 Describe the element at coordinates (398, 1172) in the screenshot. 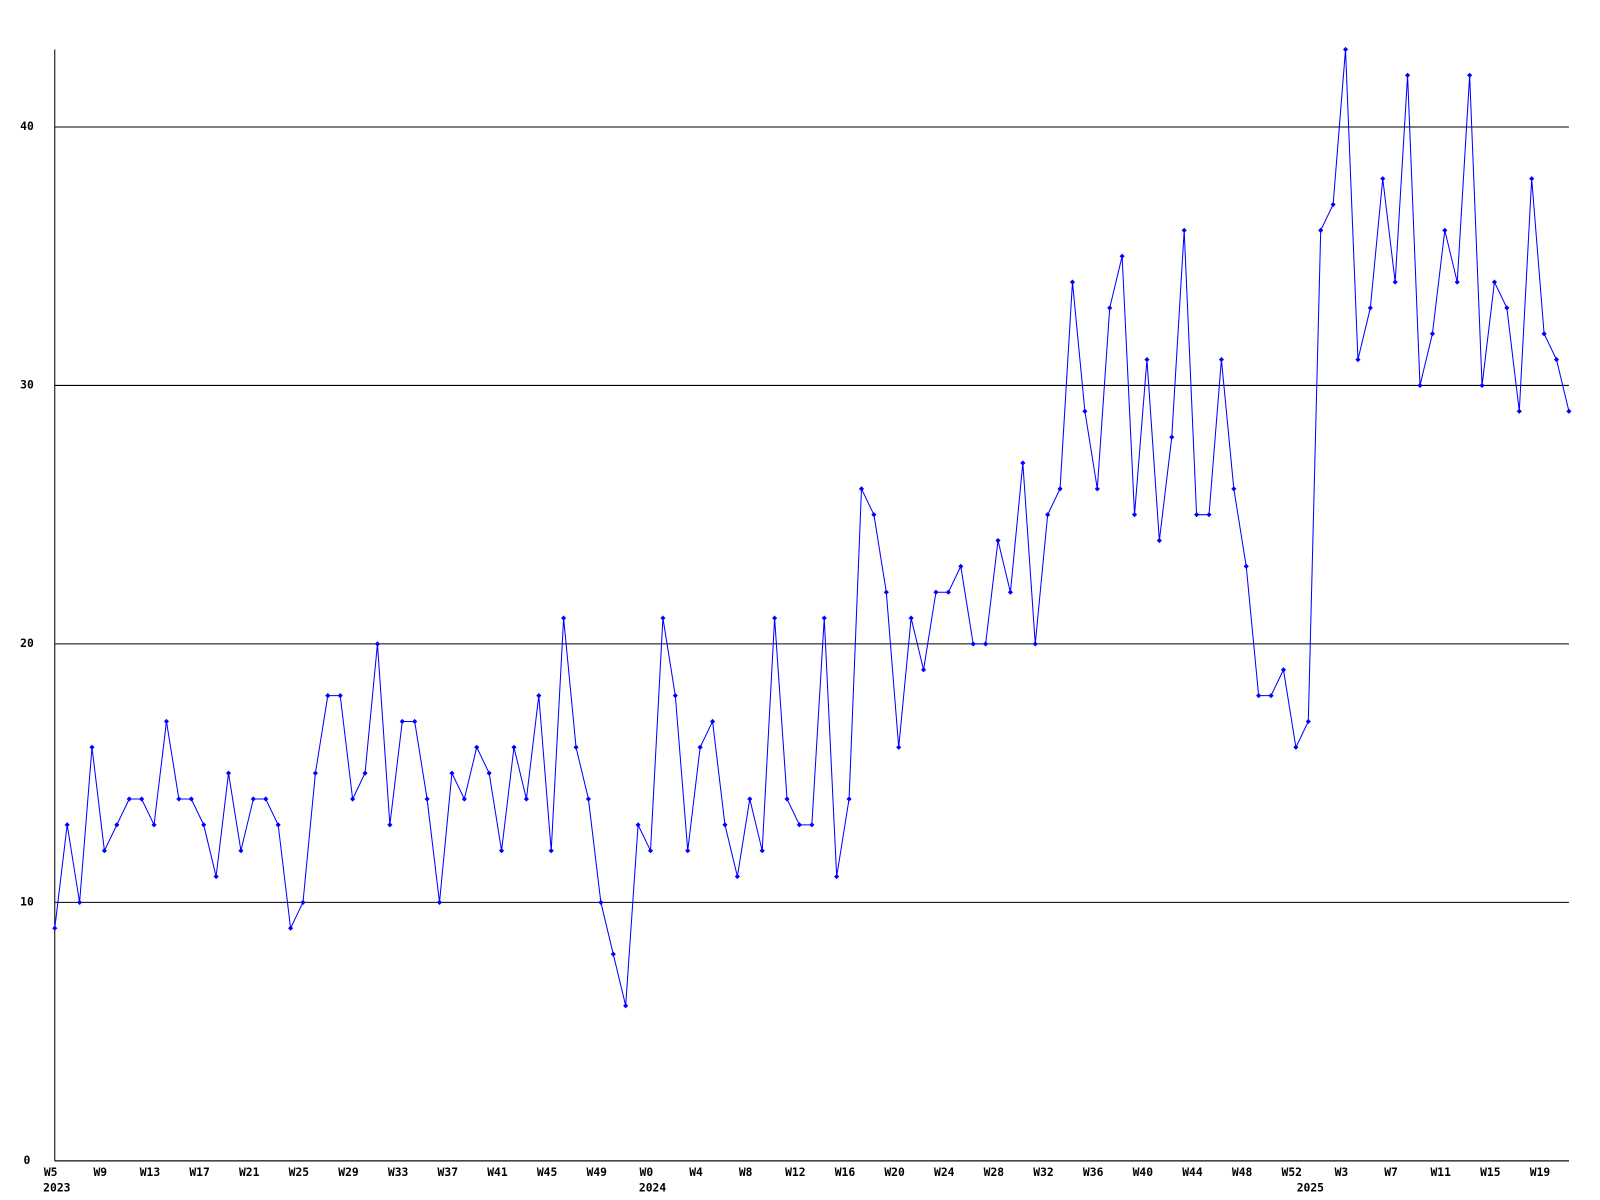

I see `x-tick-label: W33` at that location.